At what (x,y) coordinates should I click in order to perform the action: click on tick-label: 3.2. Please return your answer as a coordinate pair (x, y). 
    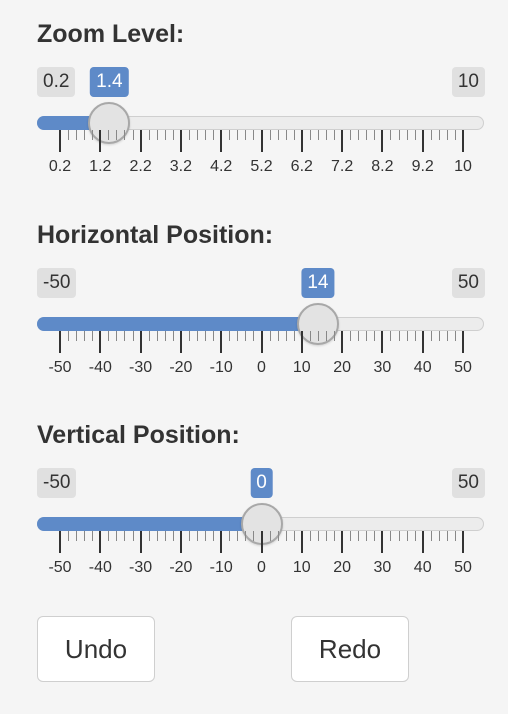
    Looking at the image, I should click on (181, 166).